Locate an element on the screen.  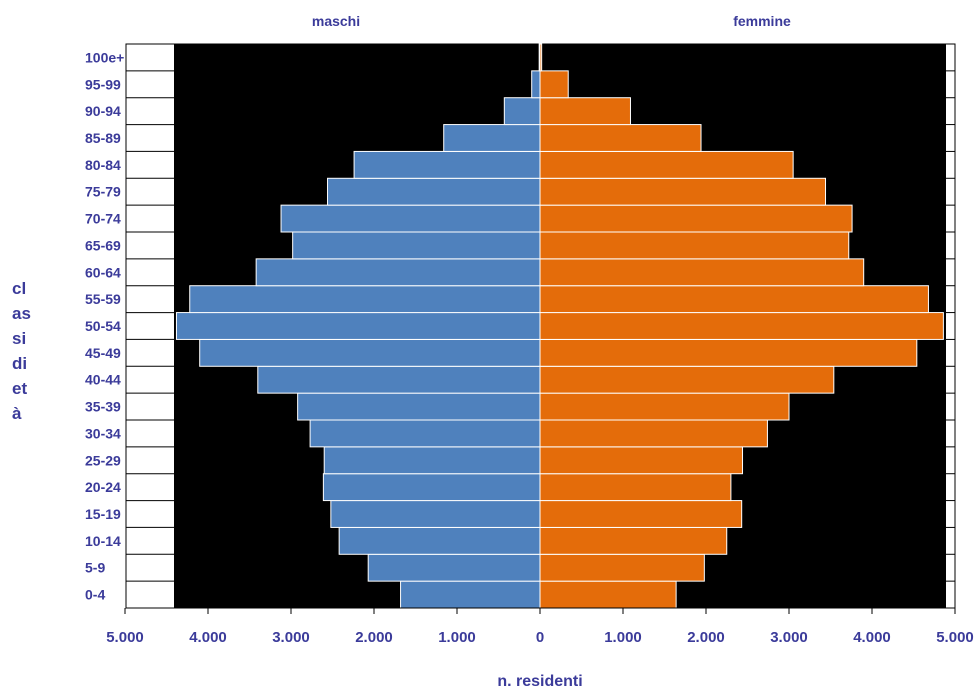
y-axis-label-line: et is located at coordinates (19, 388).